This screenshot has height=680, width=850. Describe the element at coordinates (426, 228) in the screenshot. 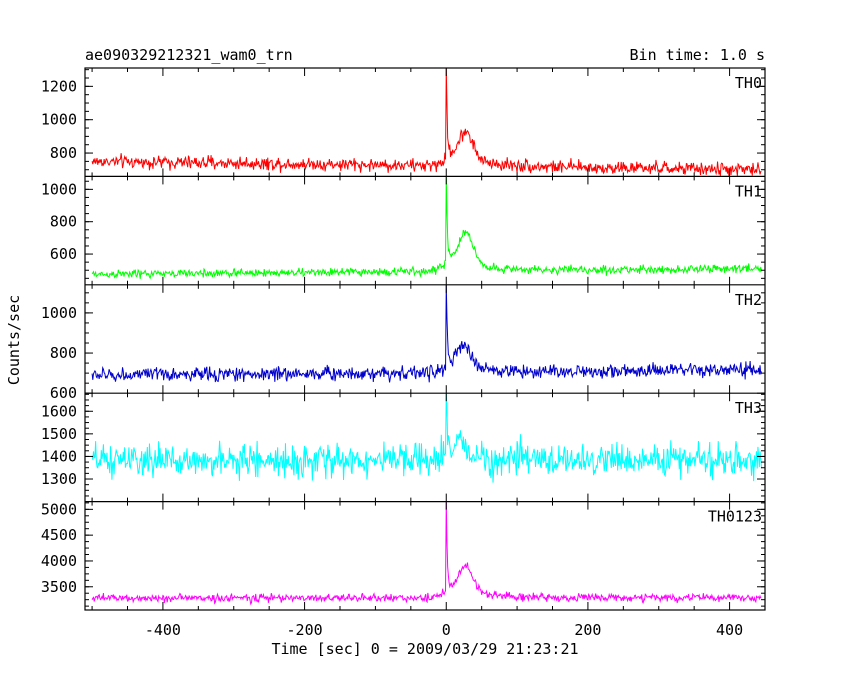

I see `series-line-th1` at that location.